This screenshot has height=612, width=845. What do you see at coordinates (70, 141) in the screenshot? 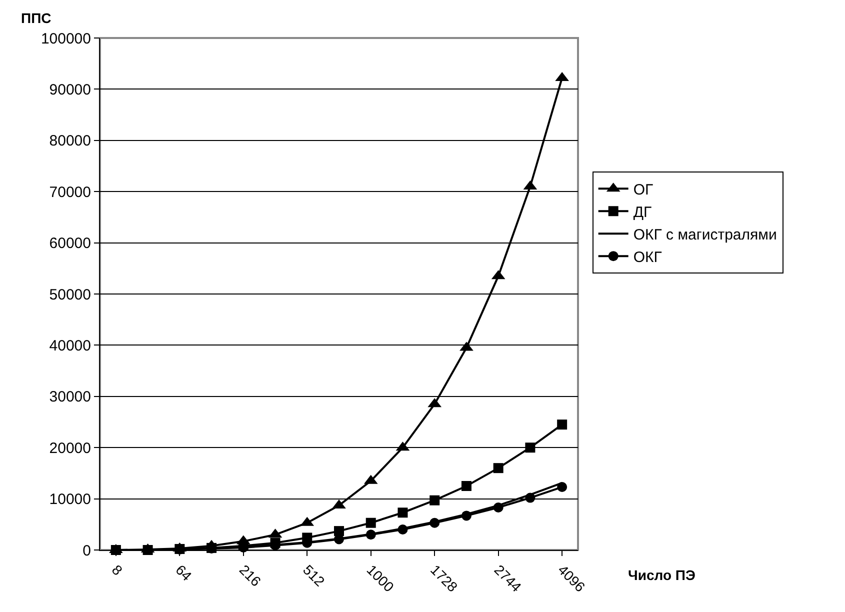
I see `y-tick-label: 80000` at bounding box center [70, 141].